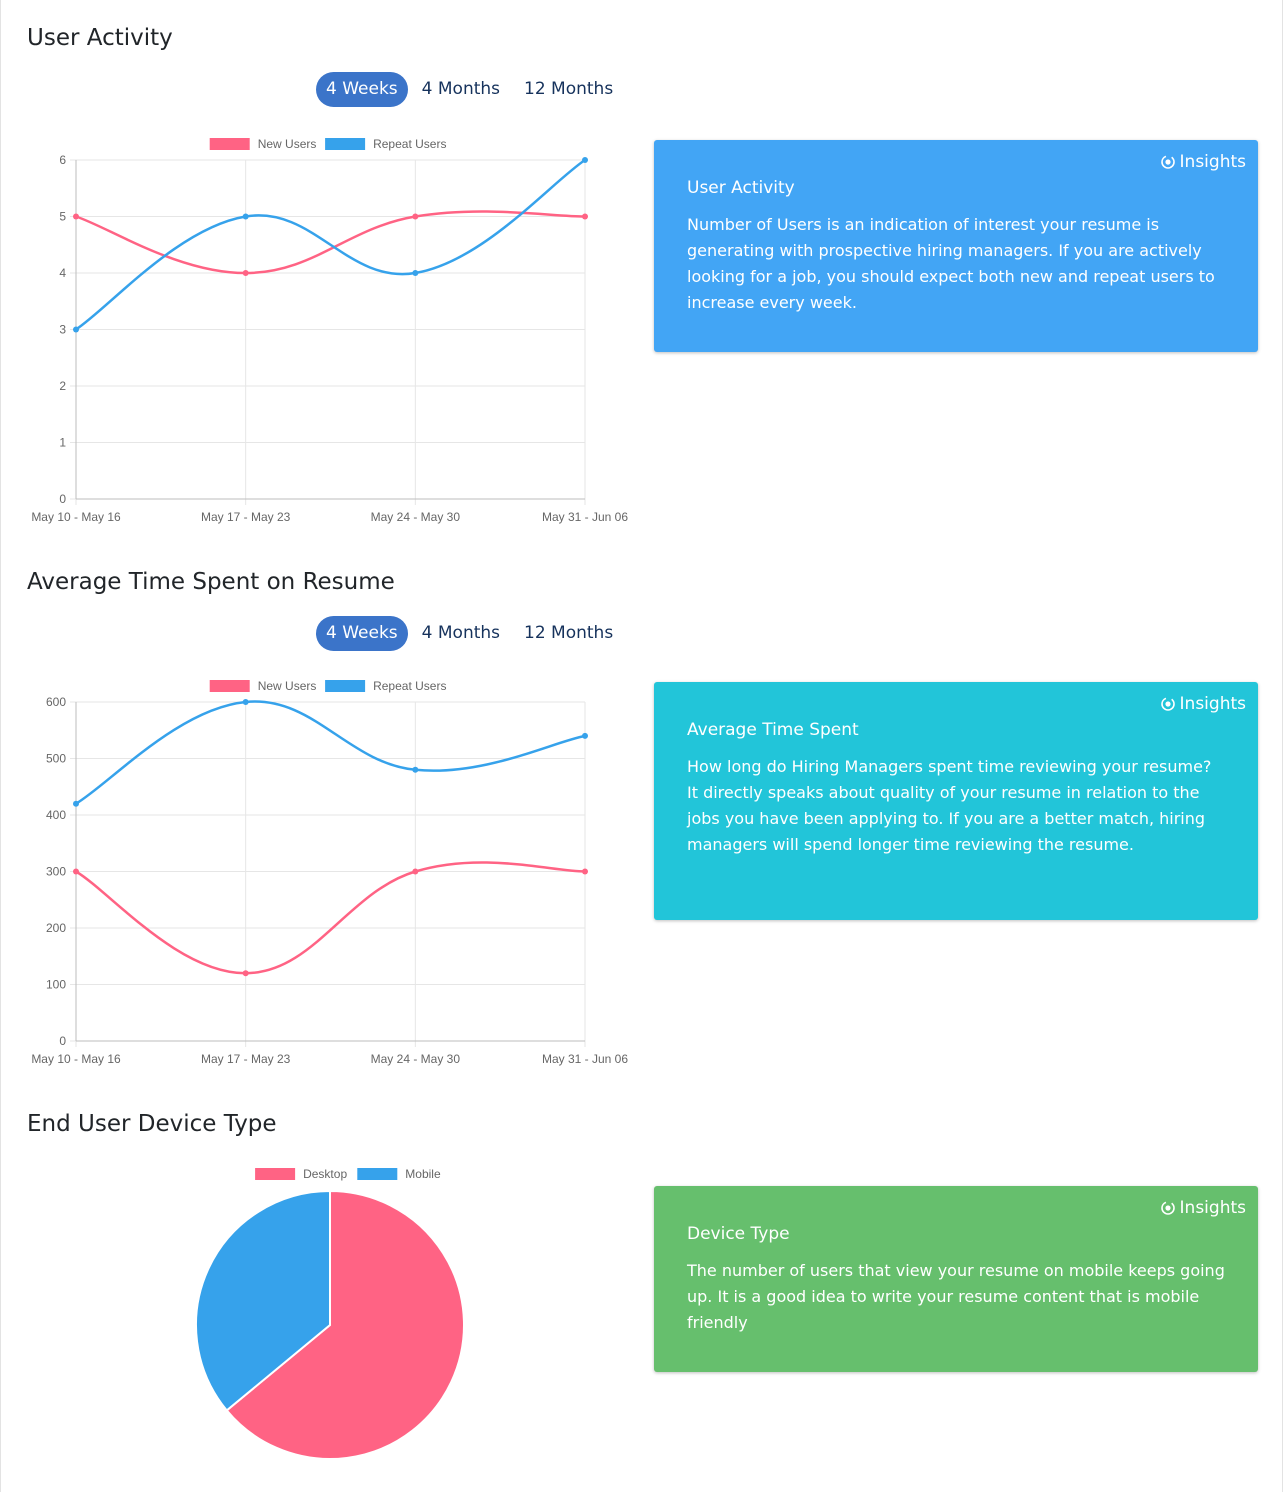  What do you see at coordinates (348, 1174) in the screenshot?
I see `chart-legend: Desktop Mobile` at bounding box center [348, 1174].